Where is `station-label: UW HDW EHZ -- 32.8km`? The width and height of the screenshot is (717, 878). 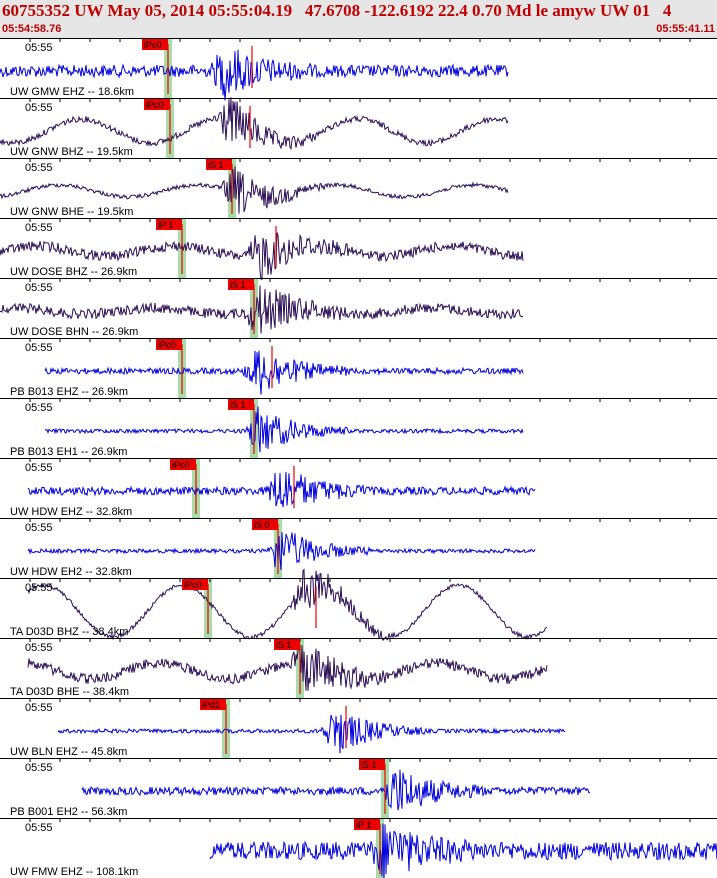
station-label: UW HDW EHZ -- 32.8km is located at coordinates (71, 512).